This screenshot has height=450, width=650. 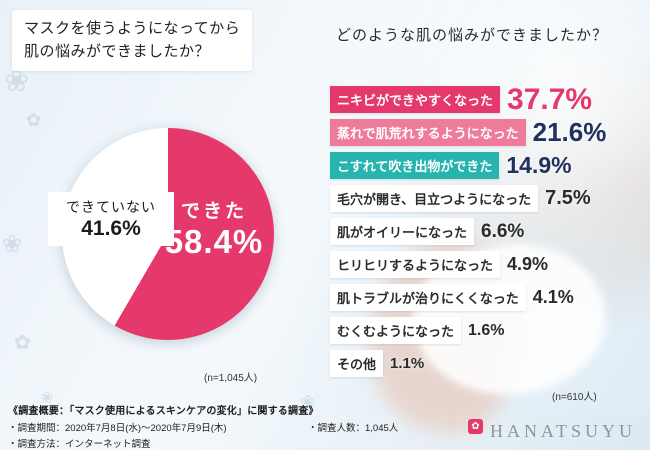 I want to click on item-label: 蒸れで肌荒れするようになった, so click(x=428, y=132).